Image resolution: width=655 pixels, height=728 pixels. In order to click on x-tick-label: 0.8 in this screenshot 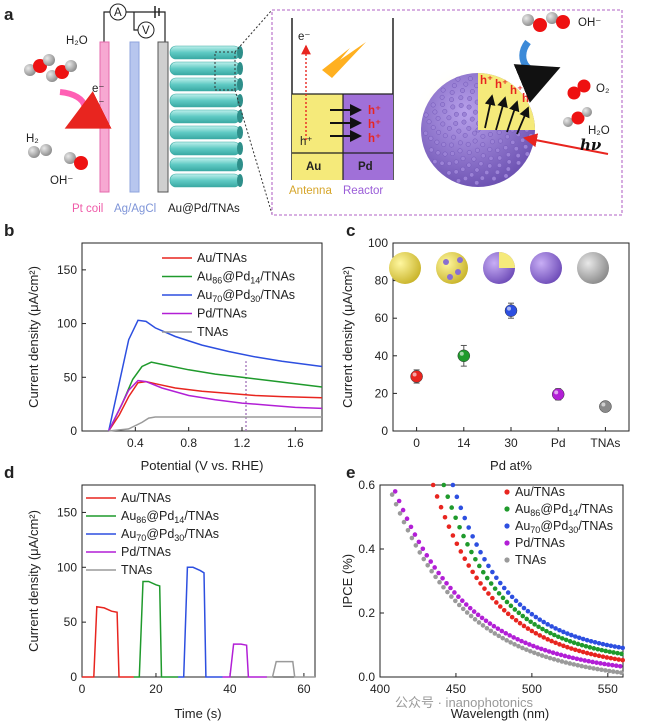, I will do `click(188, 443)`.